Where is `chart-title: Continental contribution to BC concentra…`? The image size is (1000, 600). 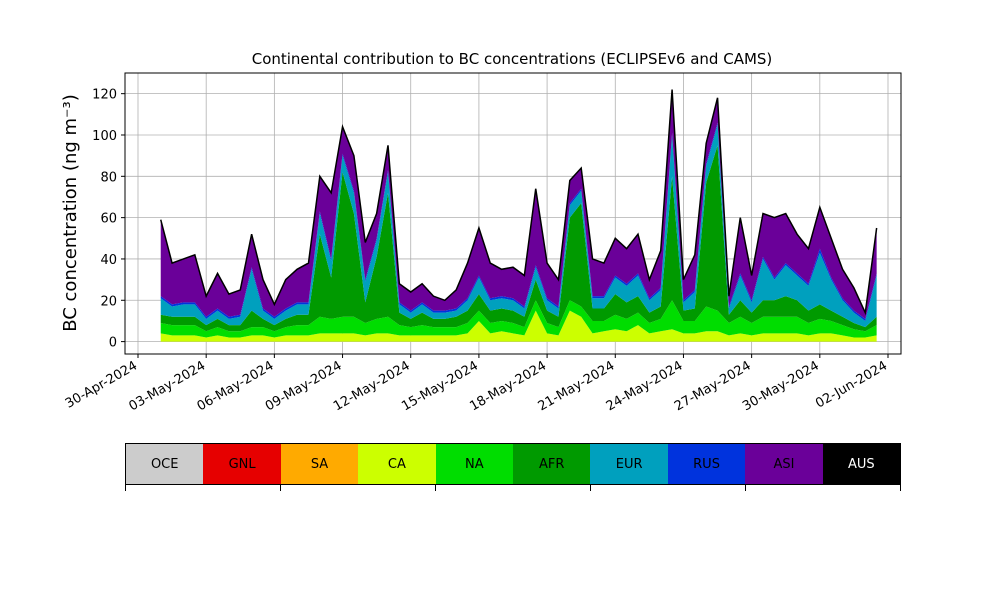
chart-title: Continental contribution to BC concentra… is located at coordinates (512, 59).